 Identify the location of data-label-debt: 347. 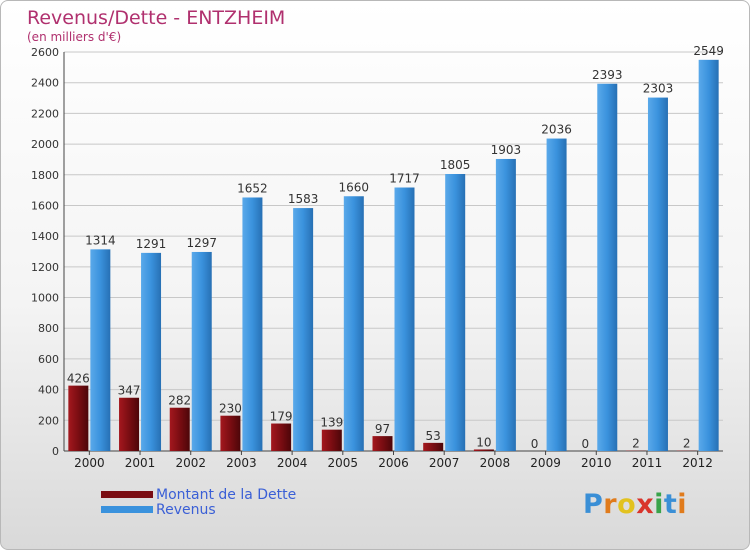
(129, 391).